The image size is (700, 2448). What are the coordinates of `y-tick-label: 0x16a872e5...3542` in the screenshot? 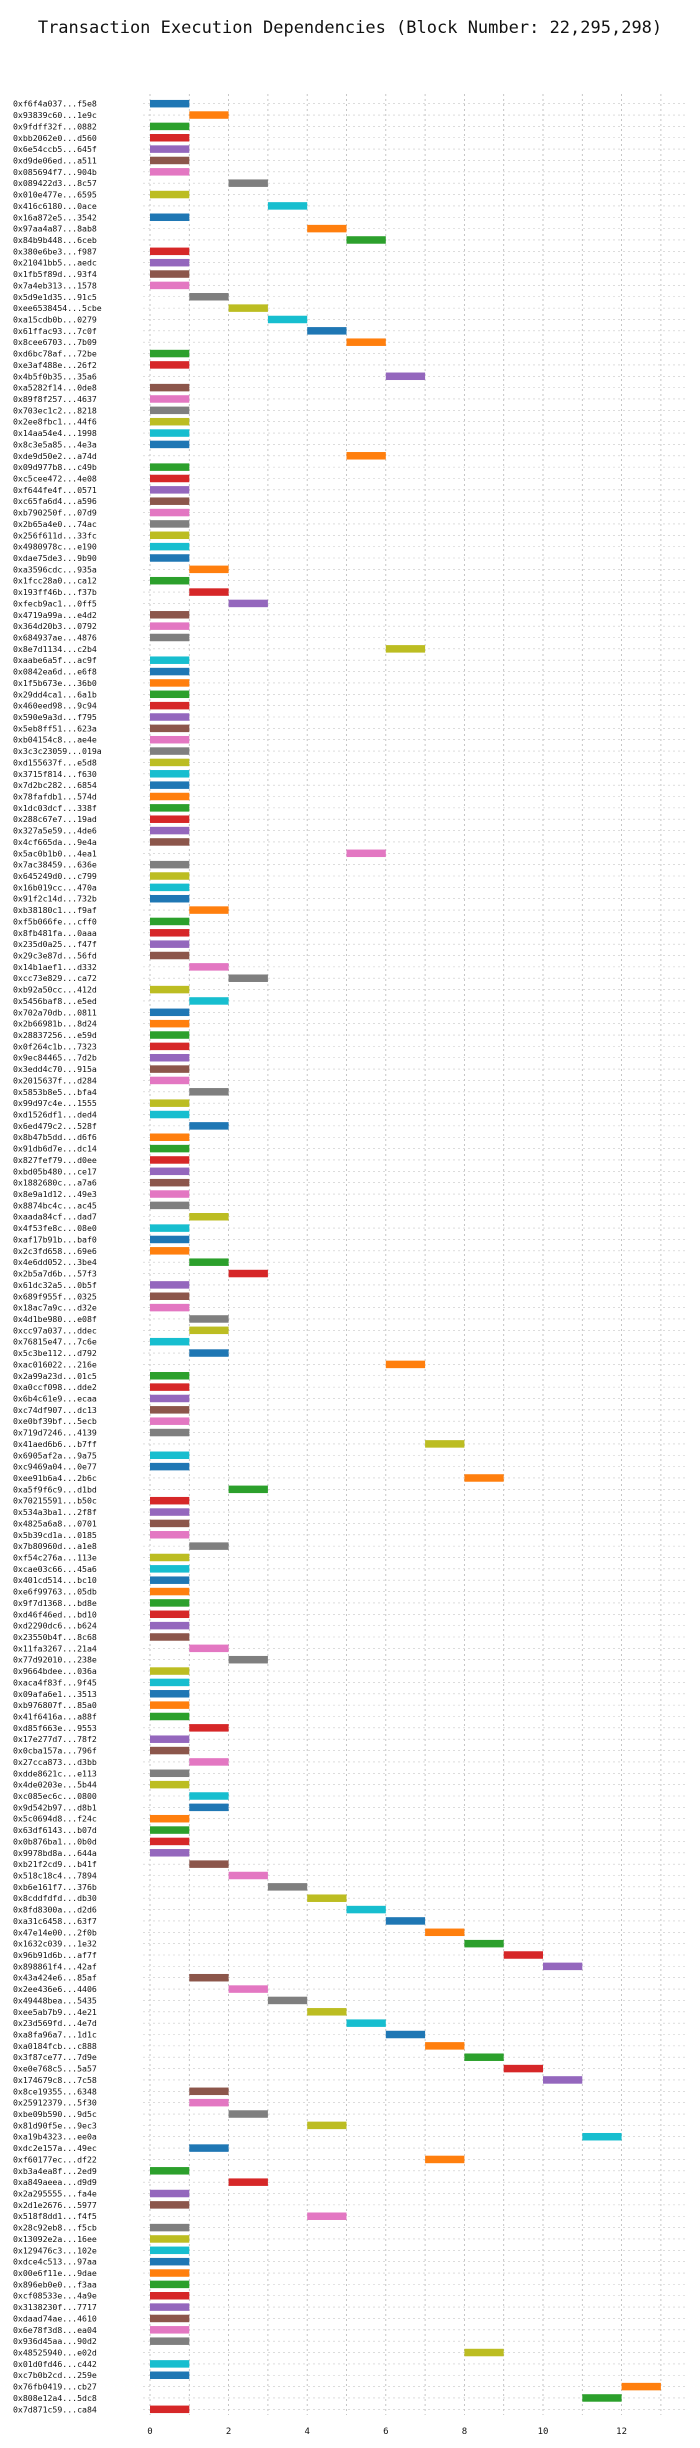 It's located at (55, 217).